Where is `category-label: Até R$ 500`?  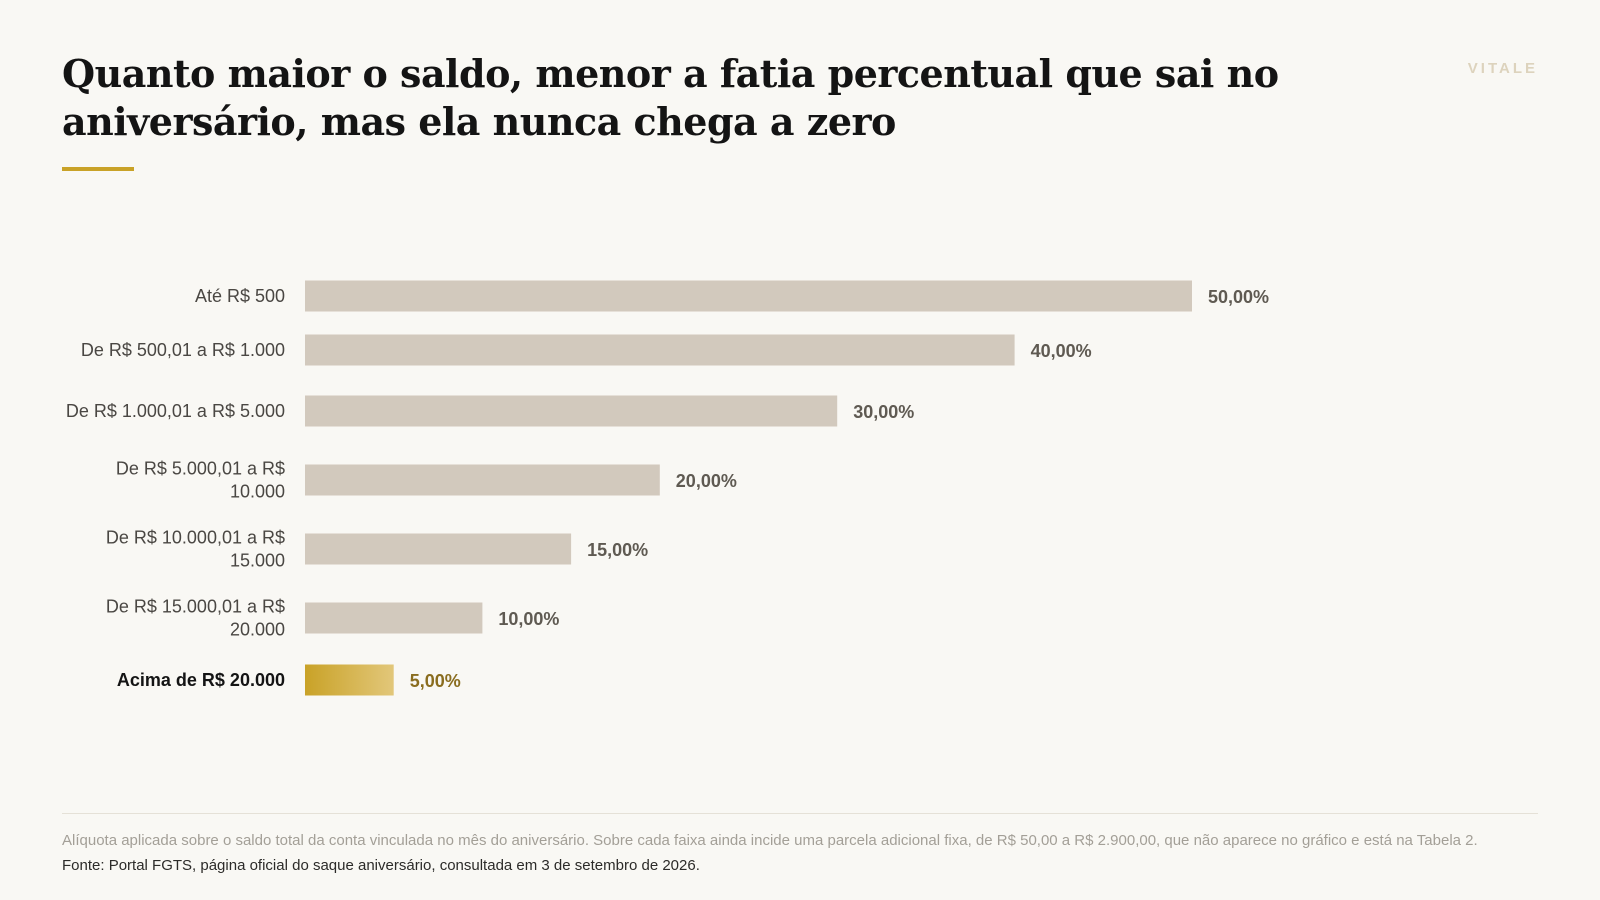 category-label: Até R$ 500 is located at coordinates (240, 296).